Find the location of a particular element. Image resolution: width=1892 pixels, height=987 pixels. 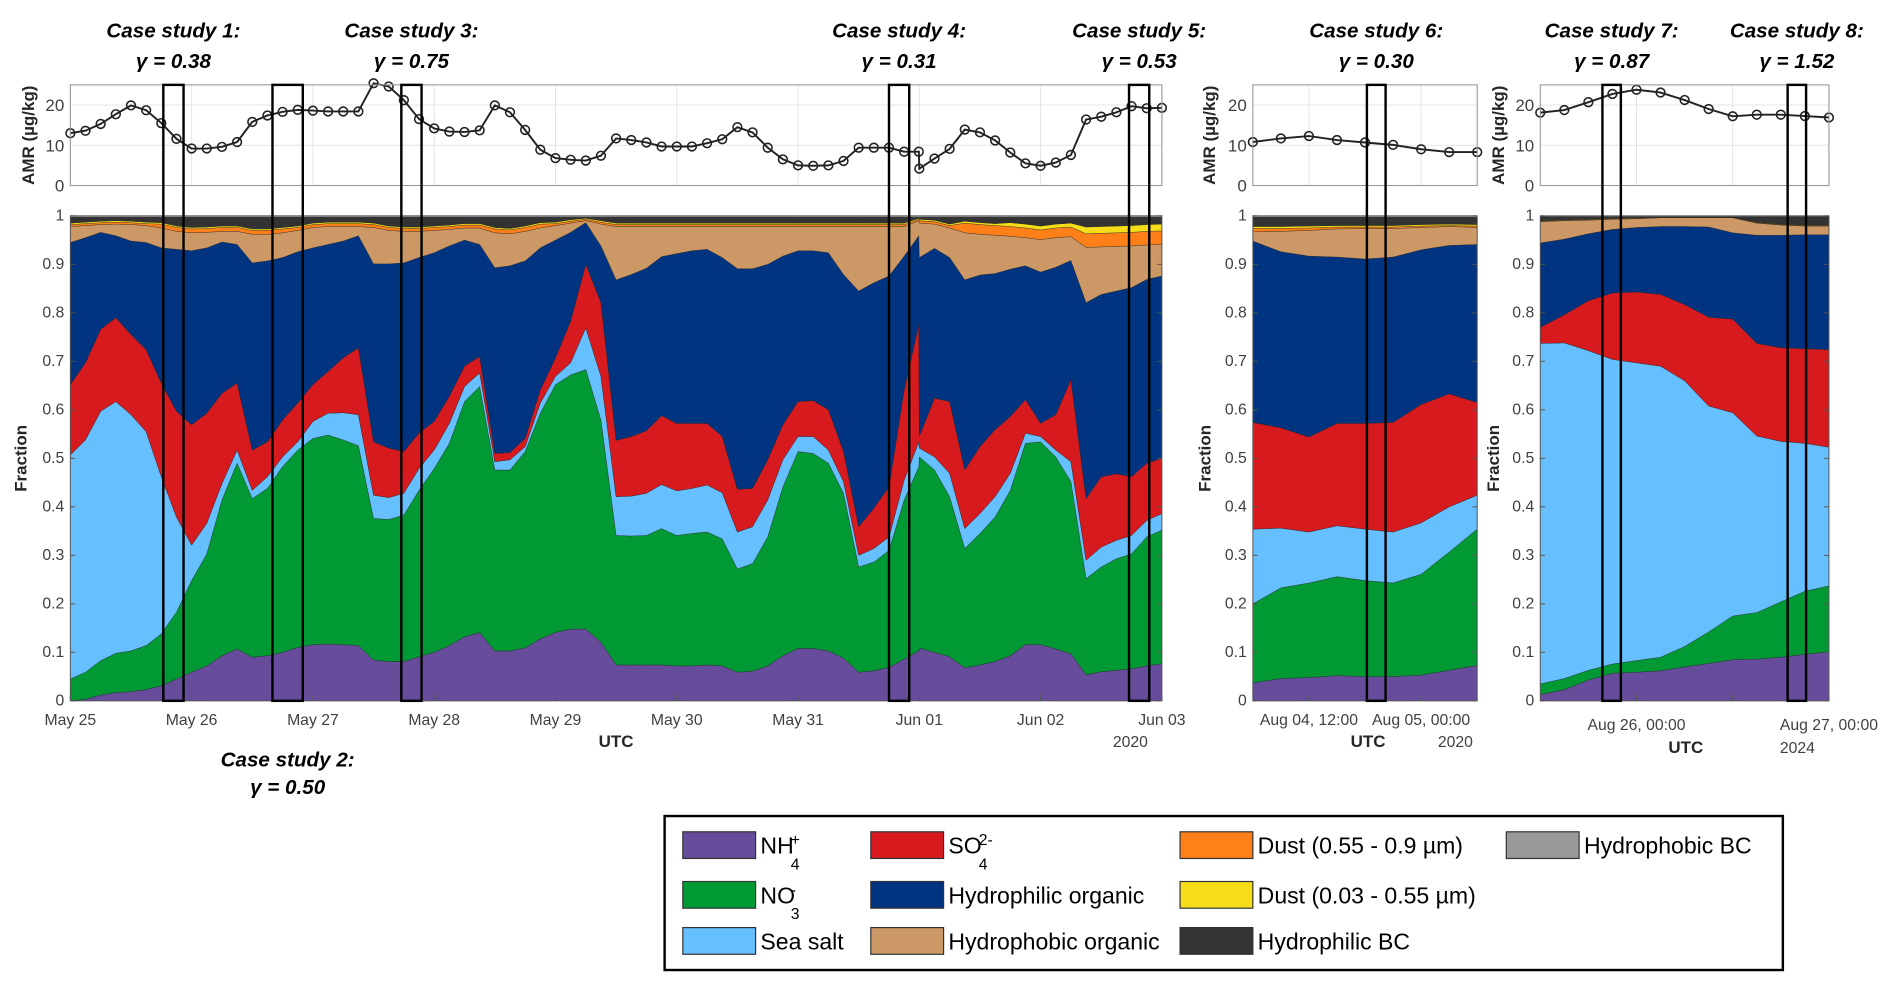

x-tick-label: Aug 27, 00:00 is located at coordinates (1829, 725).